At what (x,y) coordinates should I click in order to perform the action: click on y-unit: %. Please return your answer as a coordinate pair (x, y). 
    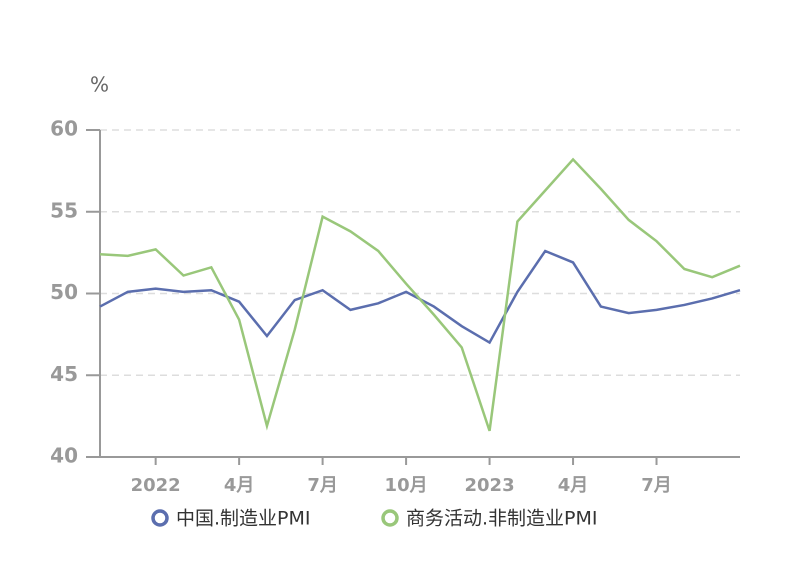
    Looking at the image, I should click on (99, 85).